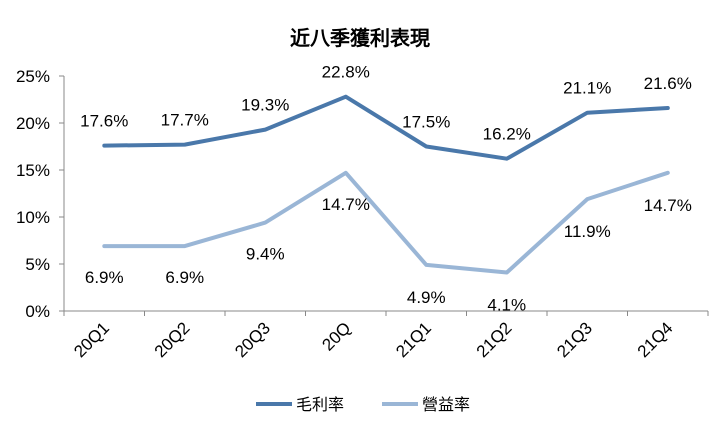 The height and width of the screenshot is (434, 720). Describe the element at coordinates (360, 38) in the screenshot. I see `chart-title: 近八季獲利表現` at that location.